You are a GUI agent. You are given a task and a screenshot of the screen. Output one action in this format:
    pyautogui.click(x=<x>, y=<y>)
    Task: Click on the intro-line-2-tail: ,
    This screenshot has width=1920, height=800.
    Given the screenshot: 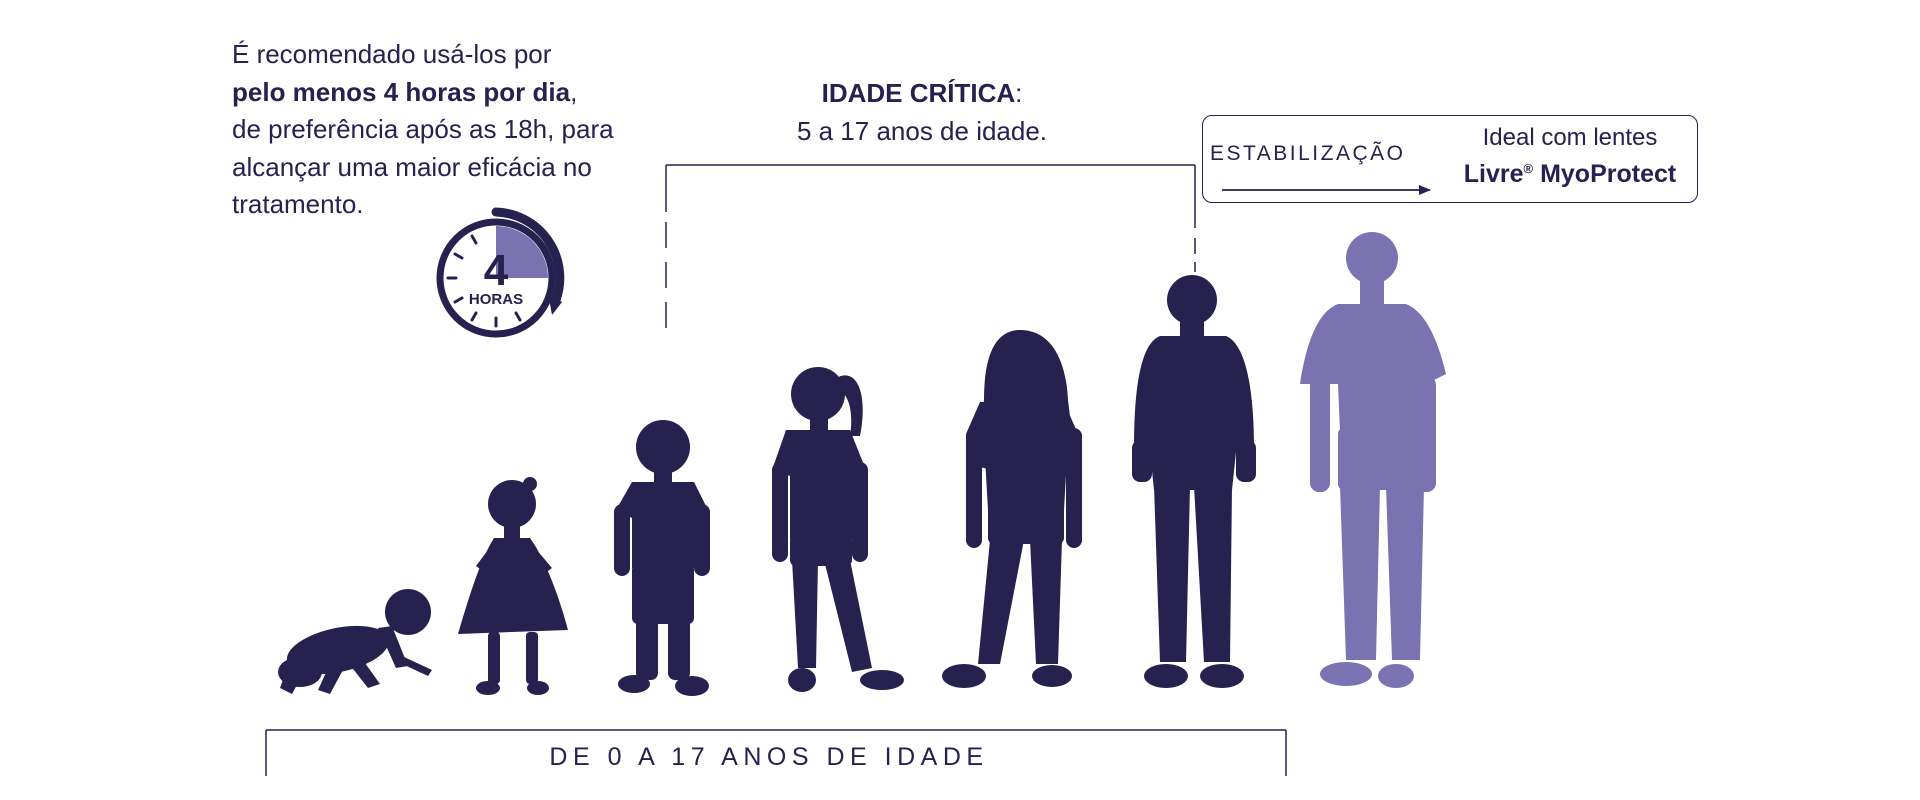 What is the action you would take?
    pyautogui.click(x=574, y=91)
    